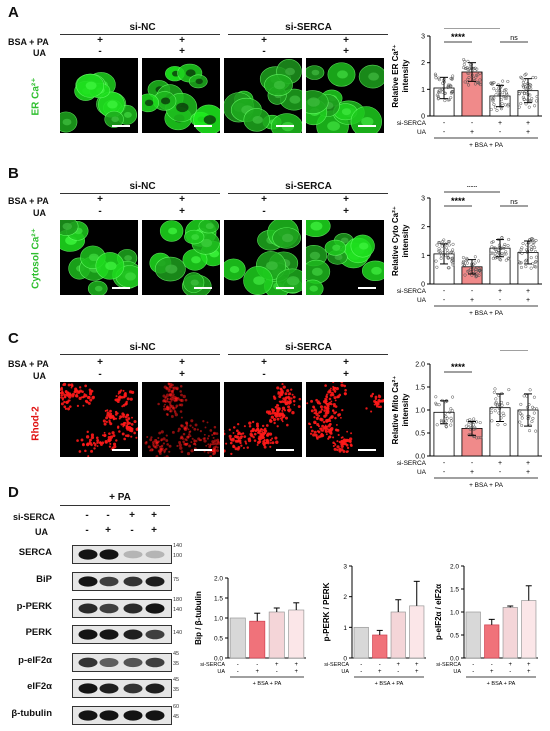 This screenshot has height=731, width=550. What do you see at coordinates (345, 659) in the screenshot?
I see `y-tick-label: 0` at bounding box center [345, 659].